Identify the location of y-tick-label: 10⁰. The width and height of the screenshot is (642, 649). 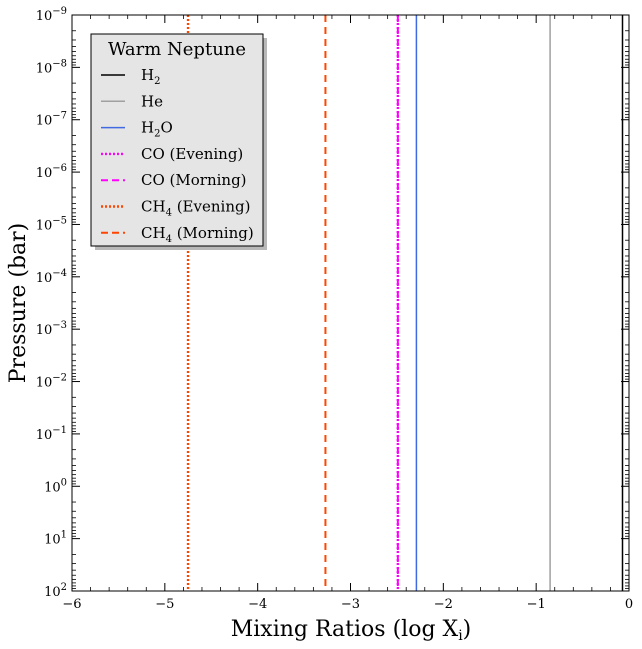
(55, 486).